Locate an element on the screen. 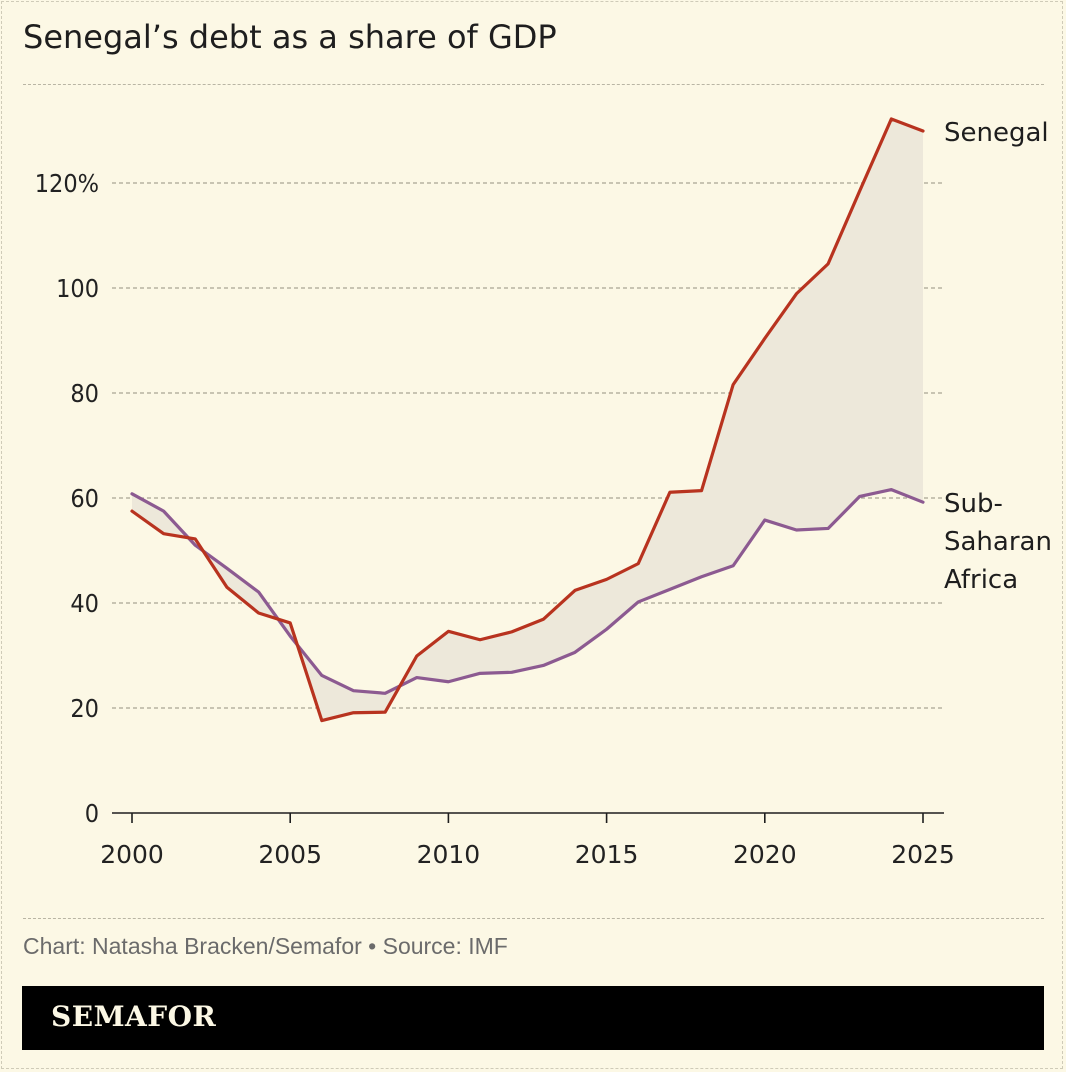 This screenshot has width=1066, height=1072. y-tick-label: 40 is located at coordinates (84, 603).